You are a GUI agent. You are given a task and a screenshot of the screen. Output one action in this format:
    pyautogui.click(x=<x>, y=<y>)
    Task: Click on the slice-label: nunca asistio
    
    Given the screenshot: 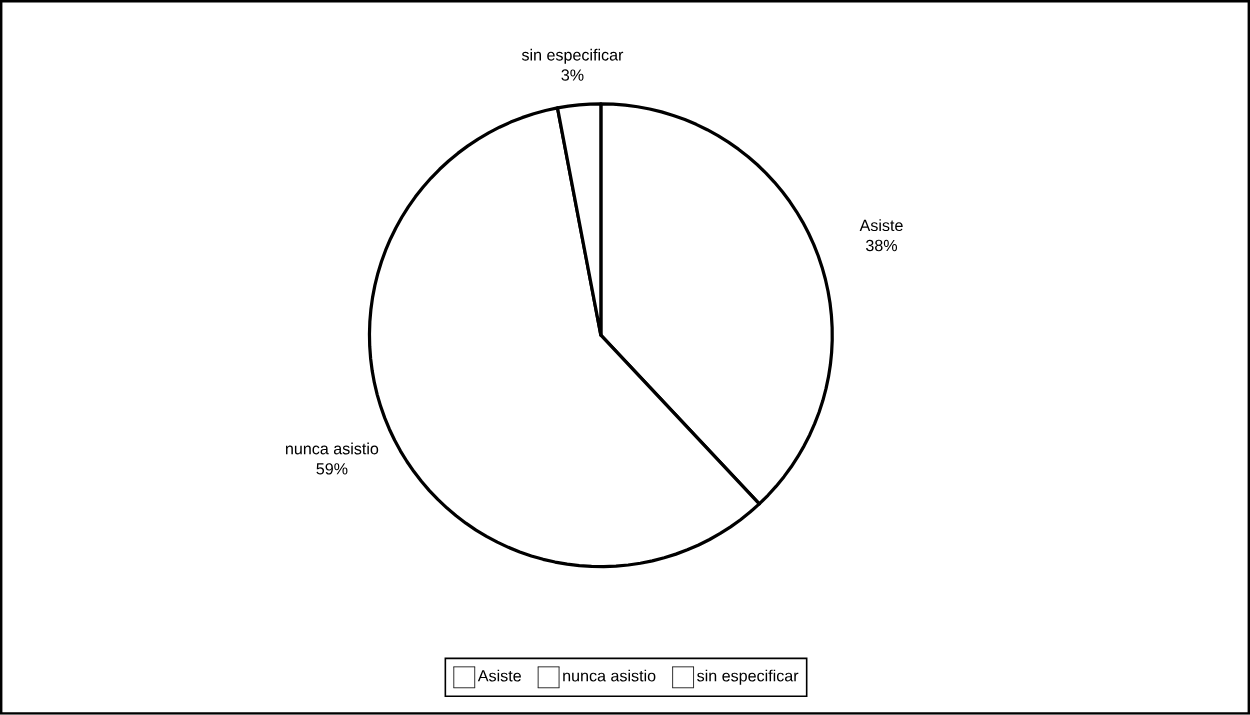 What is the action you would take?
    pyautogui.click(x=332, y=448)
    